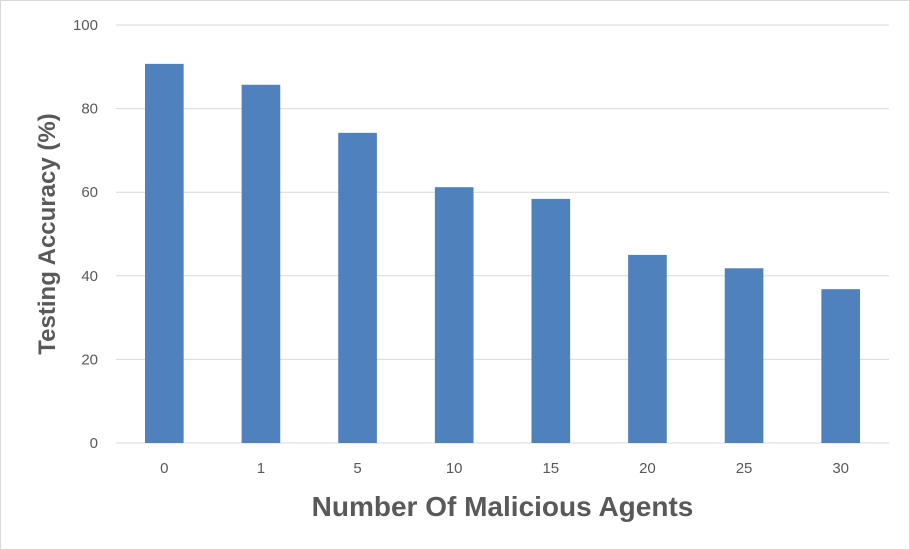 The width and height of the screenshot is (910, 550). Describe the element at coordinates (94, 443) in the screenshot. I see `y-tick-label: 0` at that location.